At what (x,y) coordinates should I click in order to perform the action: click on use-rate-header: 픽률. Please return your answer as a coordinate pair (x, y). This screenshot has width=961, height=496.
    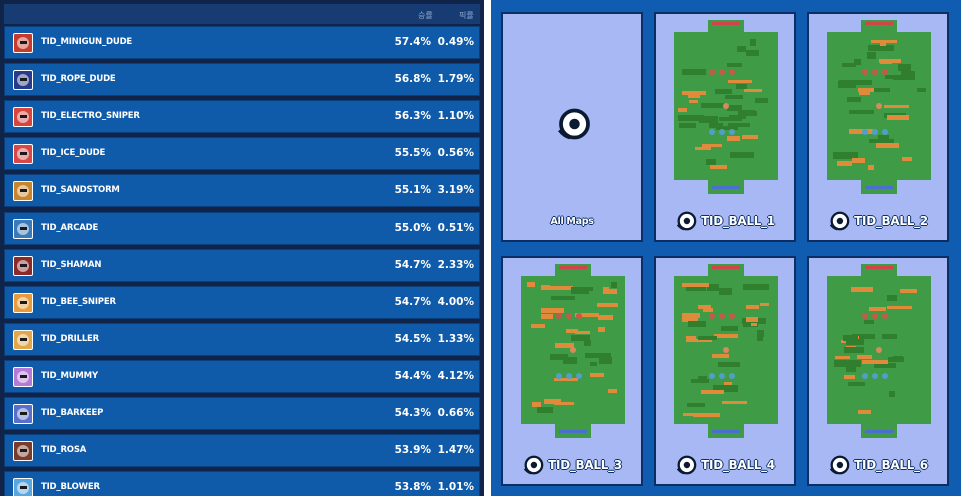
    Looking at the image, I should click on (466, 15).